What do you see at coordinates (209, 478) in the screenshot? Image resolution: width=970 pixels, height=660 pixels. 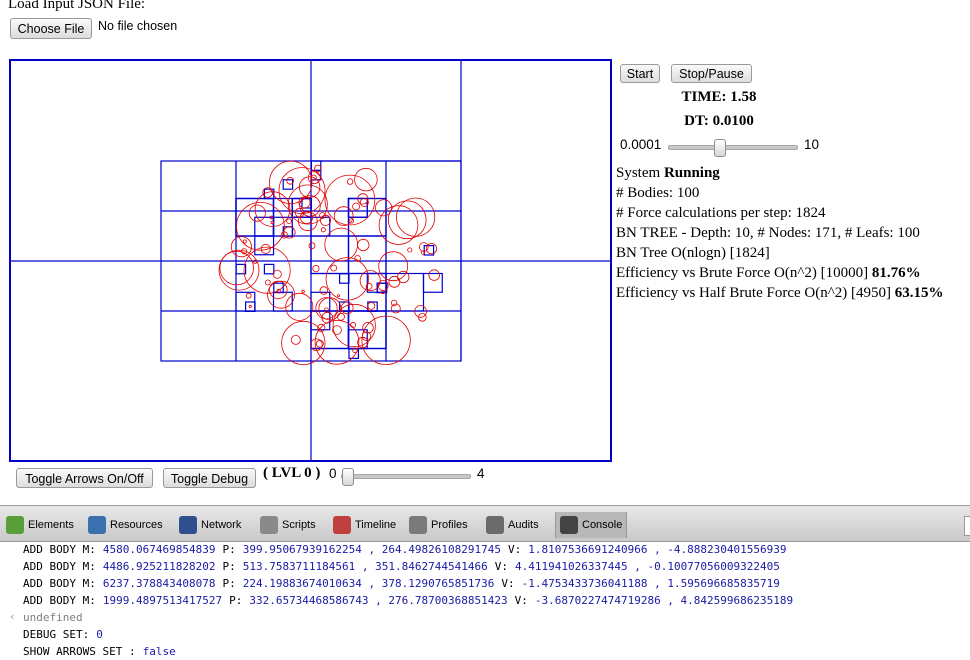 I see `toggle-debug-button: Toggle Debug` at bounding box center [209, 478].